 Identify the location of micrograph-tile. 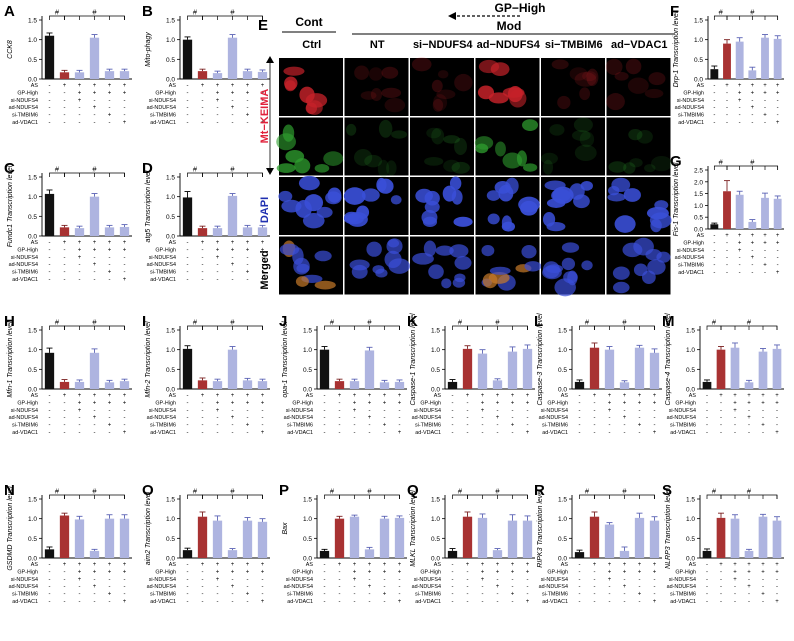
(508, 265).